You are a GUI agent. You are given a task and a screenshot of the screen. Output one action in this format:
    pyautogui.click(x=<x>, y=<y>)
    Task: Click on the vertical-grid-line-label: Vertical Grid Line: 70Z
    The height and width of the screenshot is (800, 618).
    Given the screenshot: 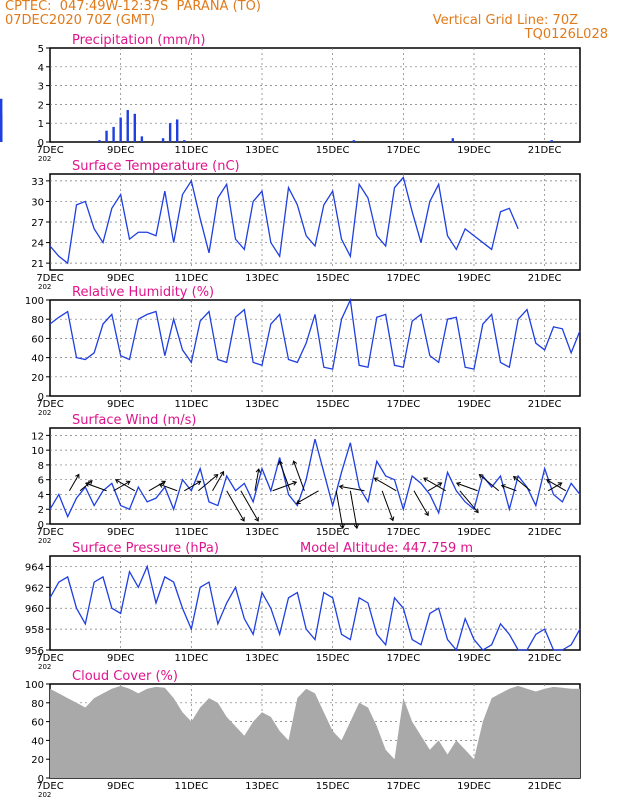 What is the action you would take?
    pyautogui.click(x=505, y=20)
    